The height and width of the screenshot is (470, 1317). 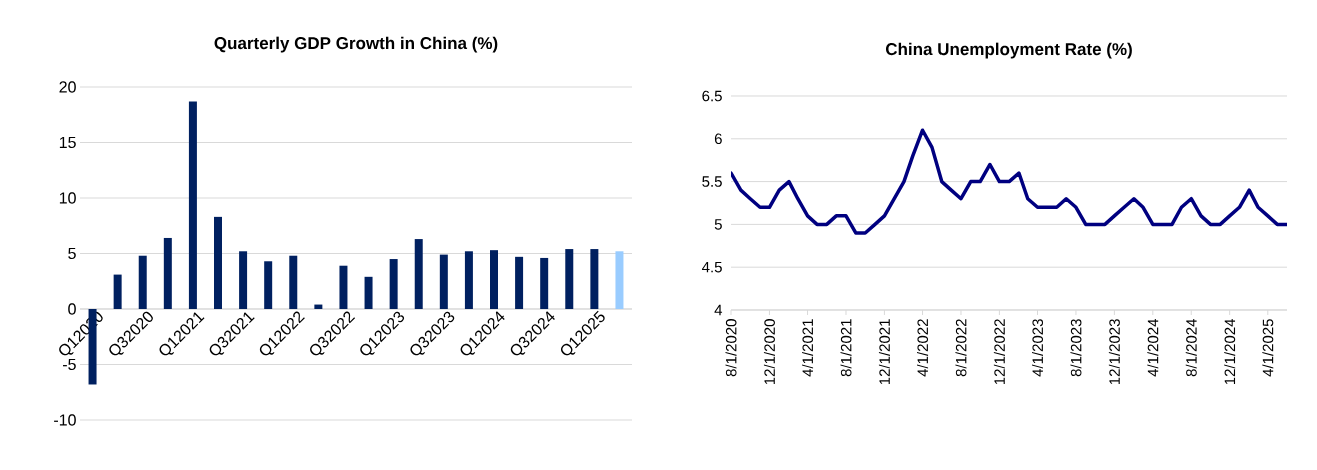 What do you see at coordinates (712, 96) in the screenshot?
I see `y-tick-label: 6.5` at bounding box center [712, 96].